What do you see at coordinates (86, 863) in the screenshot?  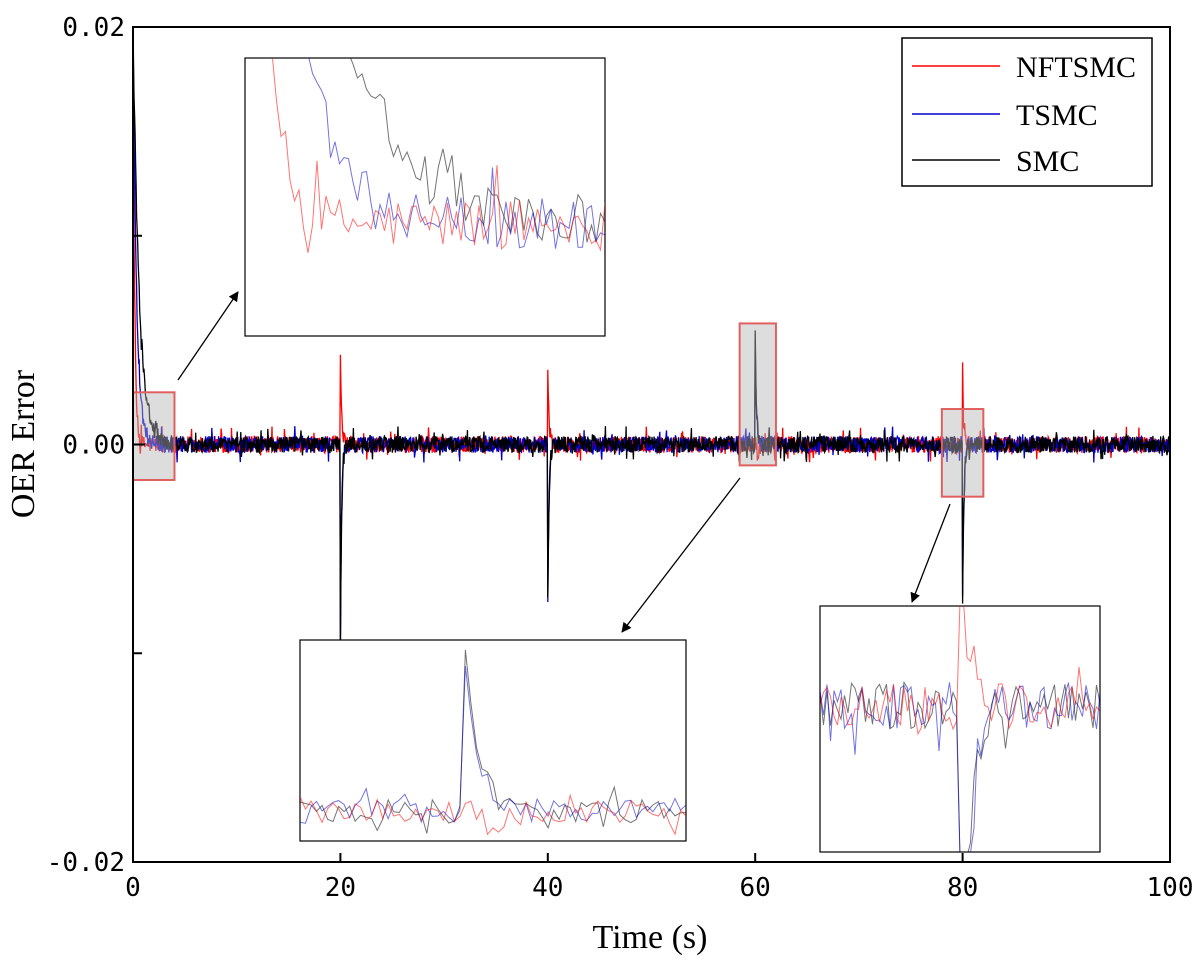 I see `y-tick-label: -0.02` at bounding box center [86, 863].